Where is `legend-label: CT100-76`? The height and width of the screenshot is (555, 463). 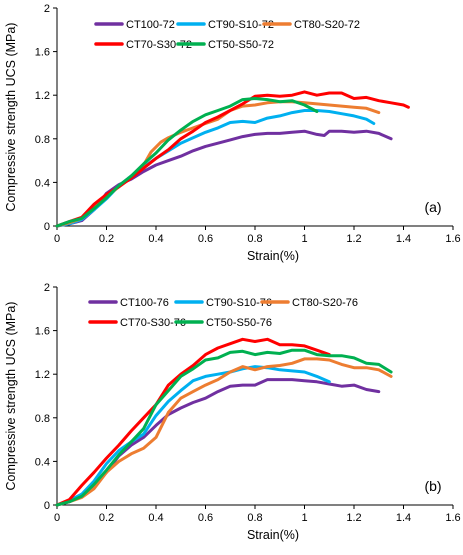
legend-label: CT100-76 is located at coordinates (144, 303).